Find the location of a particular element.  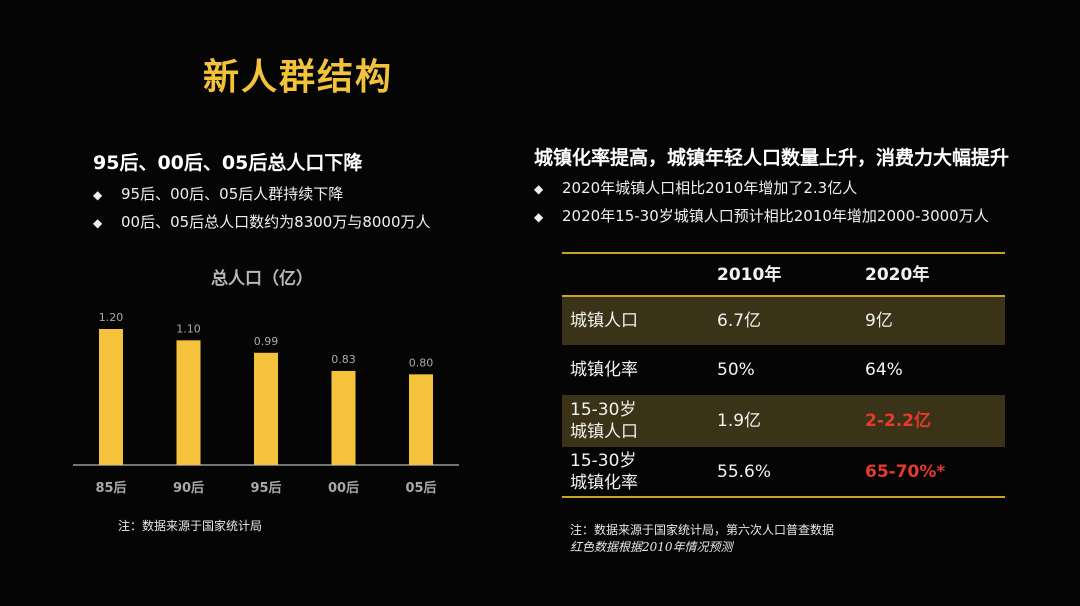

table-cell-2010: 55.6% is located at coordinates (744, 471).